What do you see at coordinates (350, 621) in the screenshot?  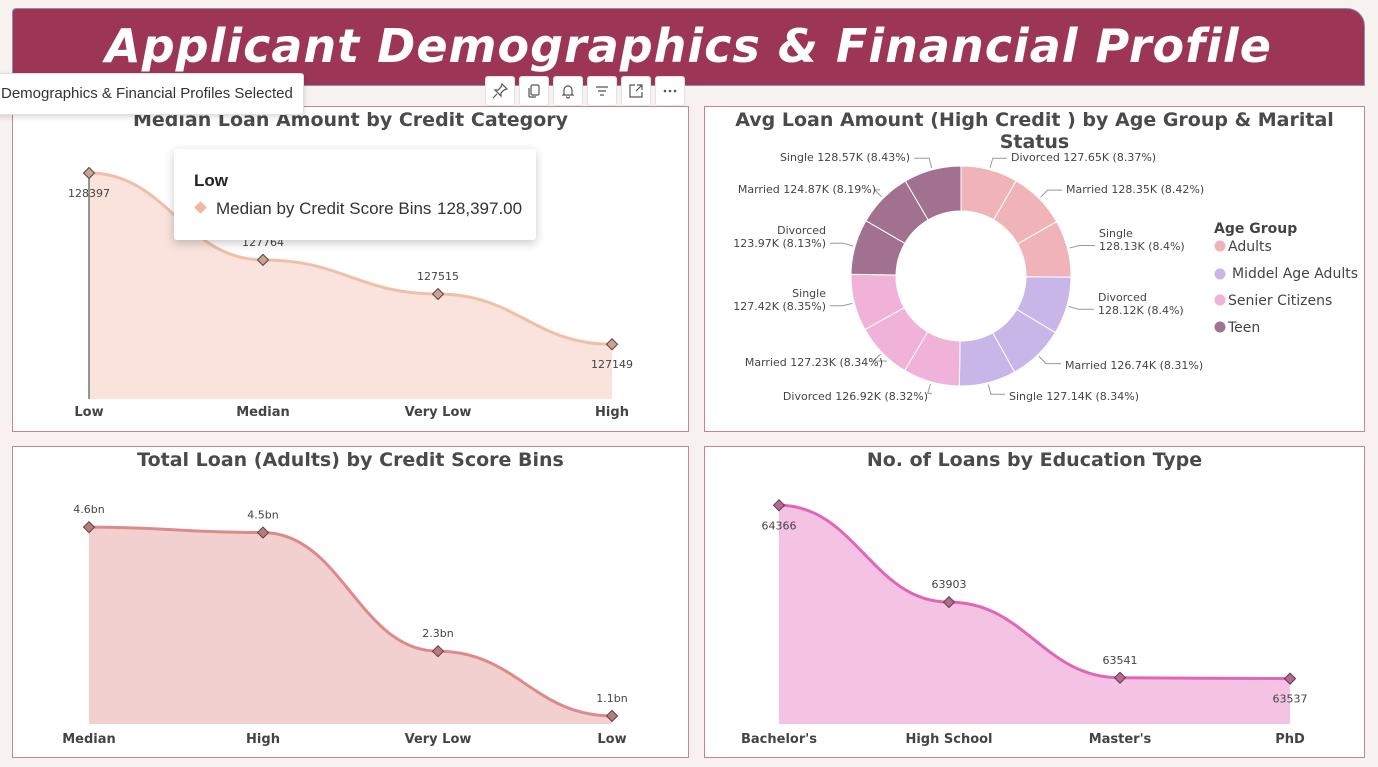 I see `total-loan-series-line` at bounding box center [350, 621].